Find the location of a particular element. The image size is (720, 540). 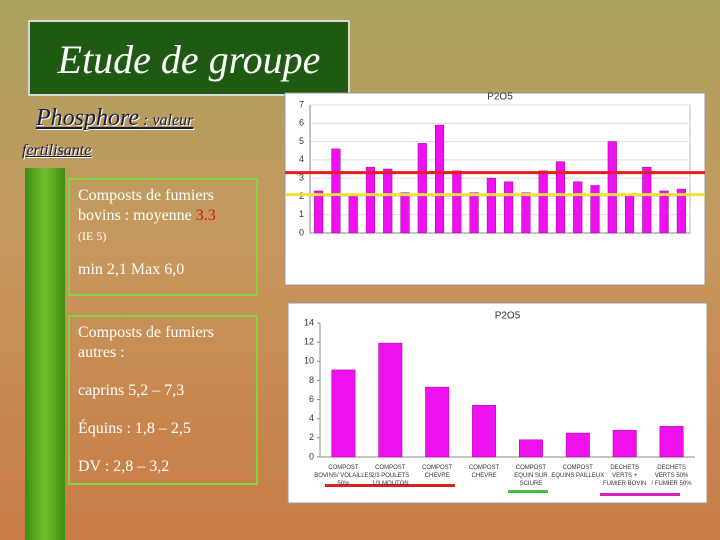

x-tick-label: COMPOST EQUINS PAILLEUX is located at coordinates (577, 472).